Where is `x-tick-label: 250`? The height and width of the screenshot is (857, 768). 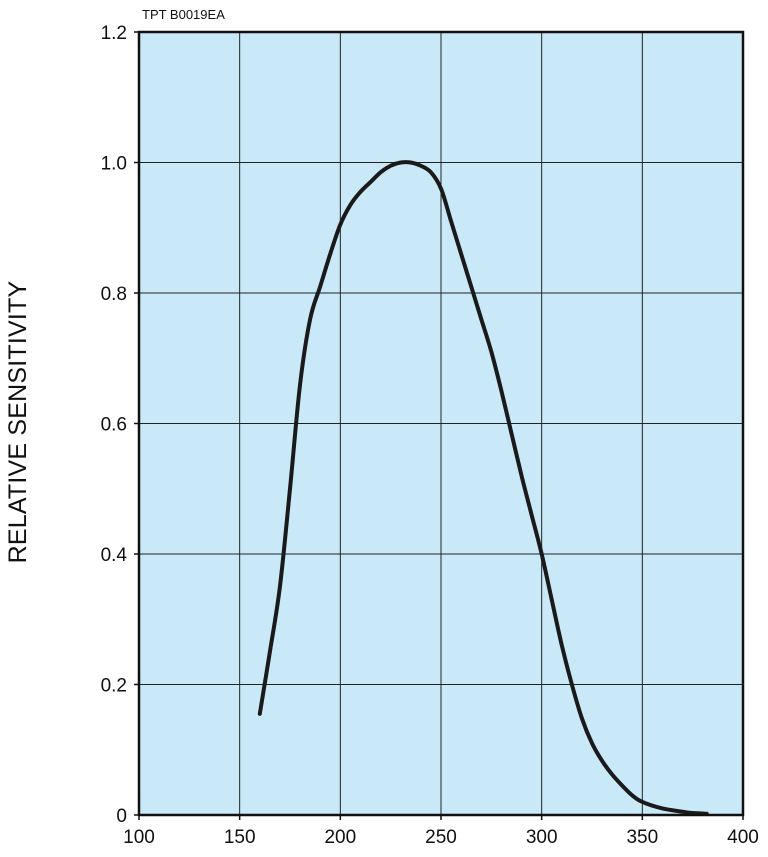 x-tick-label: 250 is located at coordinates (441, 837).